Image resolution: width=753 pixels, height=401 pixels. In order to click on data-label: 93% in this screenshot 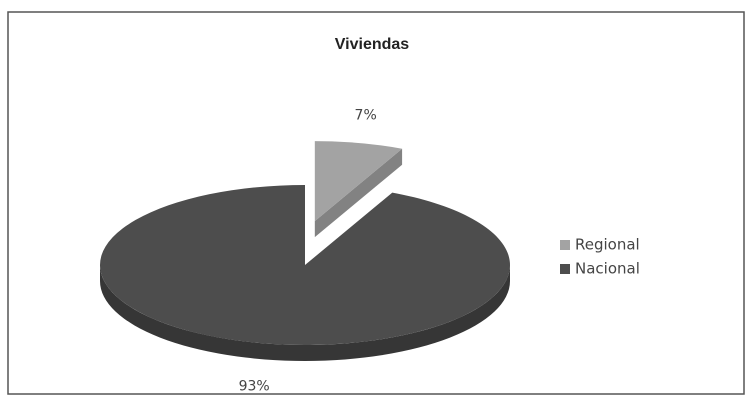, I will do `click(254, 386)`.